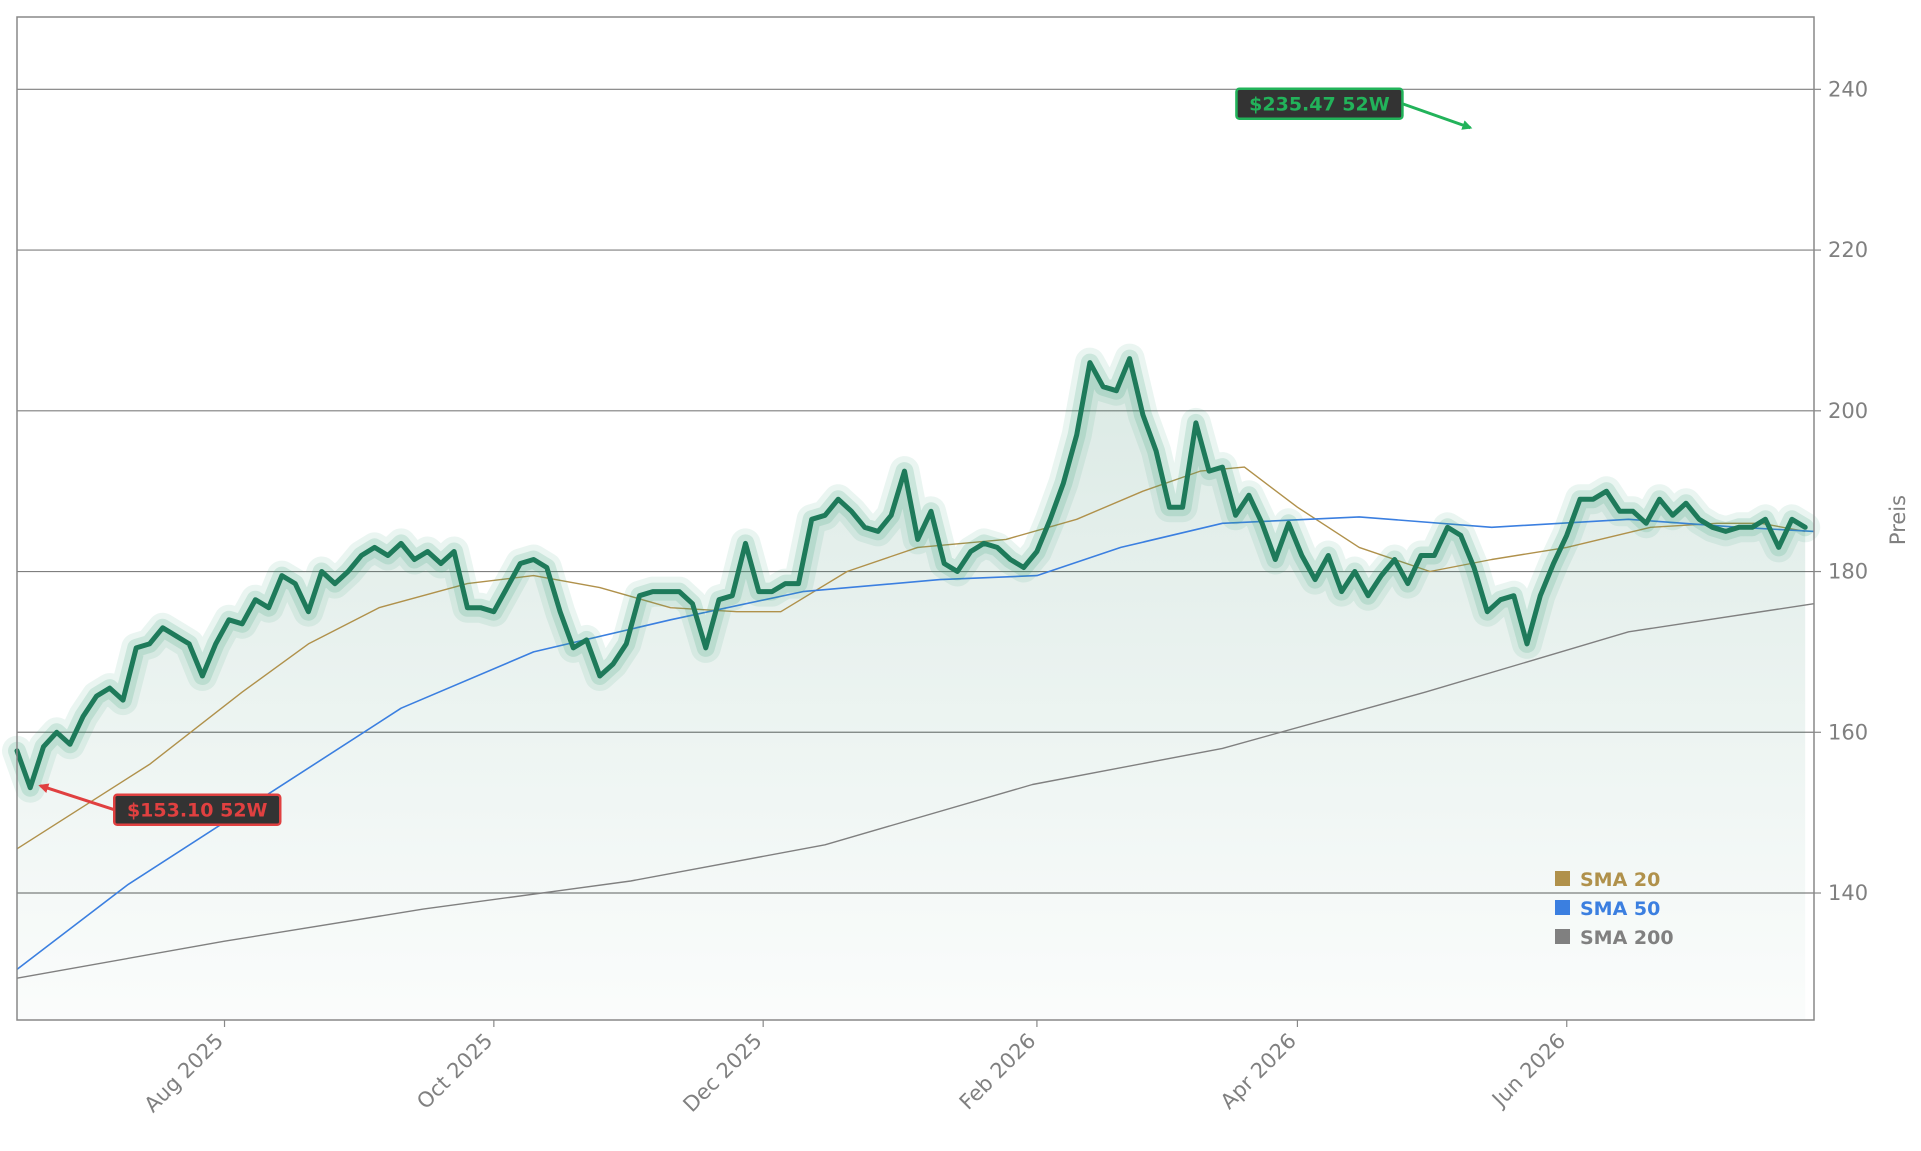 The width and height of the screenshot is (1921, 1151). I want to click on y-tick-label-220: 220, so click(1848, 250).